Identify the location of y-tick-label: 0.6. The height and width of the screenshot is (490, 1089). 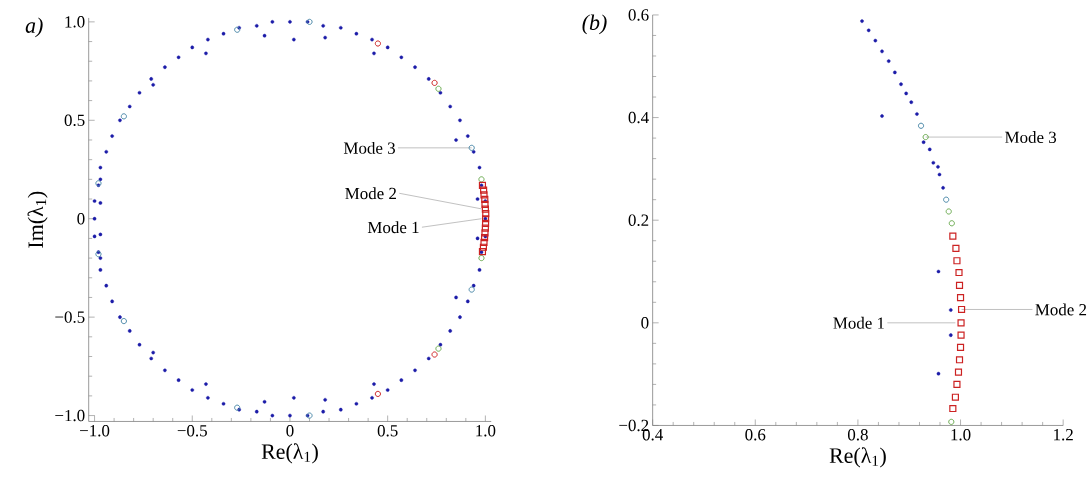
(638, 15).